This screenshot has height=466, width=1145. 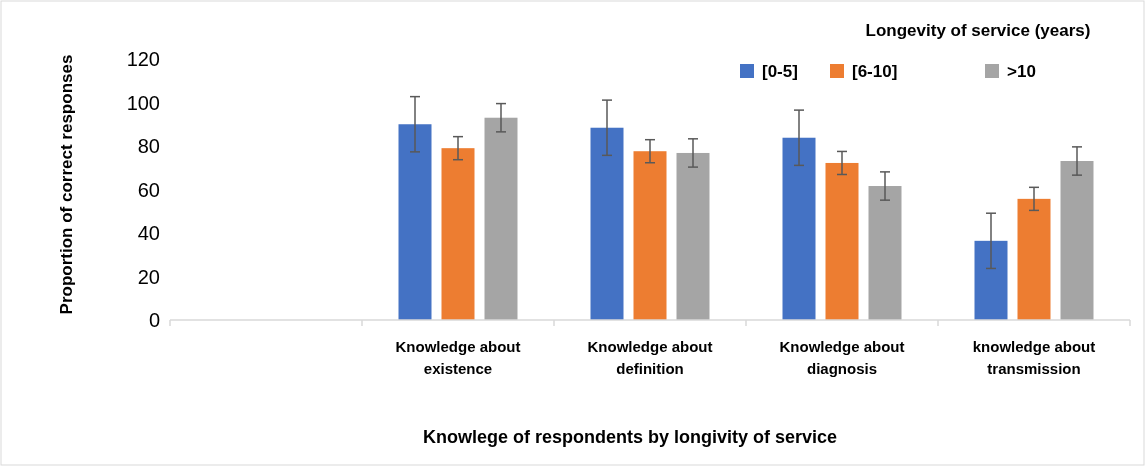 I want to click on legend-title: Longevity of service (years), so click(x=978, y=30).